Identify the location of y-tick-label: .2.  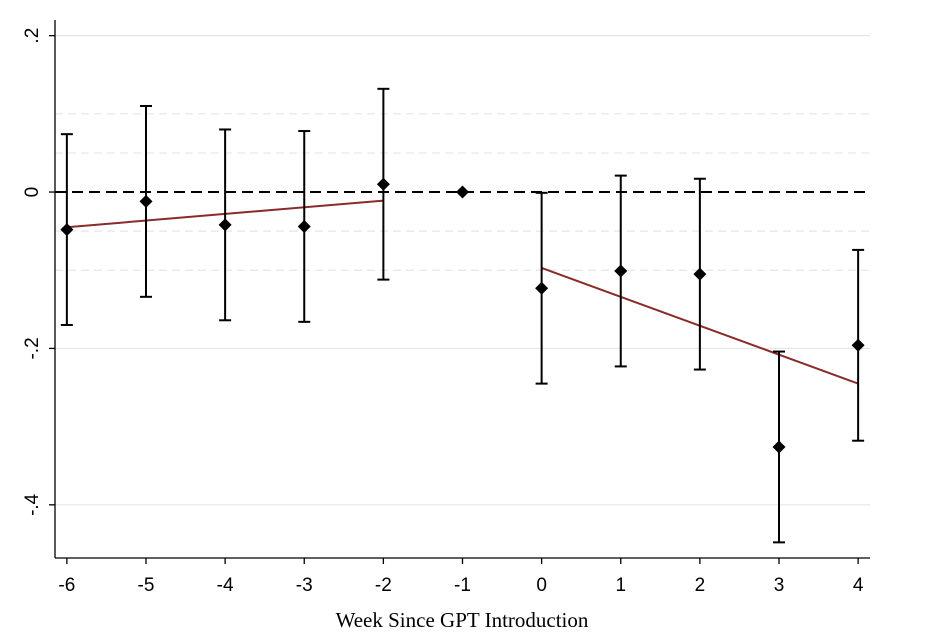
(32, 36).